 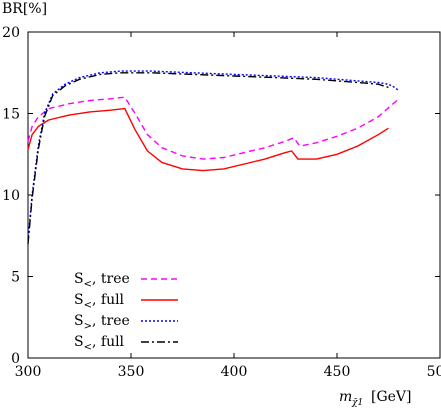 I want to click on legend-label: S<, tree, so click(x=102, y=280).